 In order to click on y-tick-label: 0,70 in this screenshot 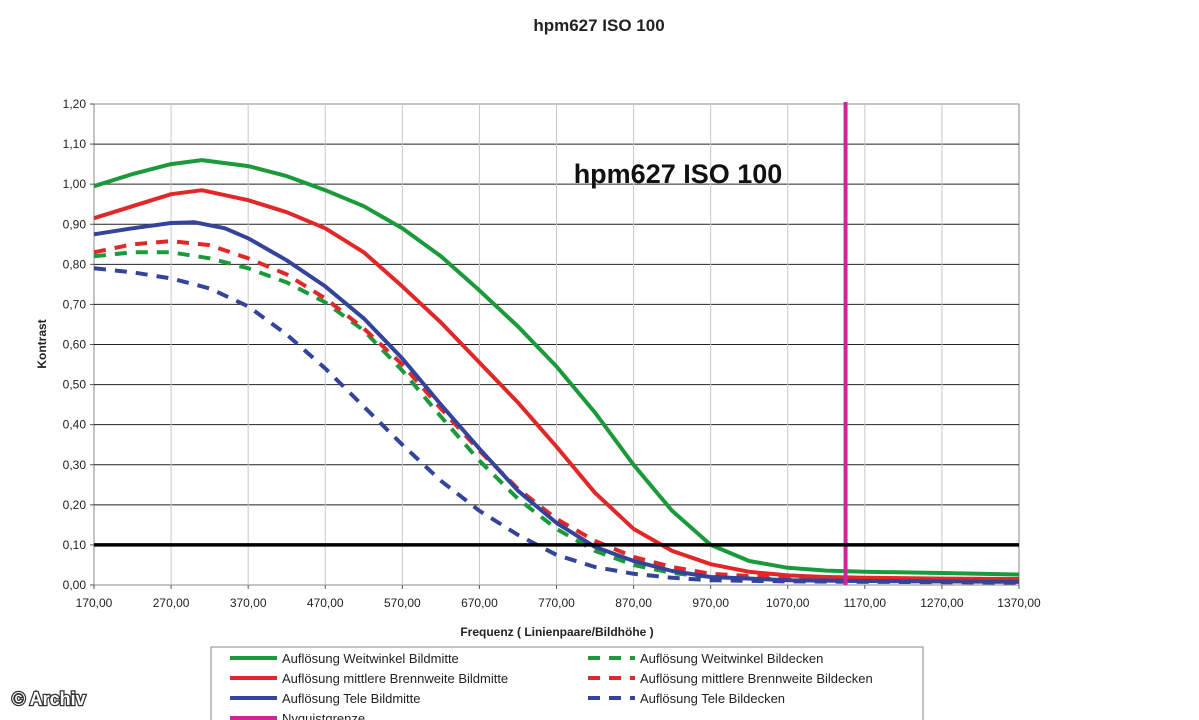, I will do `click(75, 304)`.